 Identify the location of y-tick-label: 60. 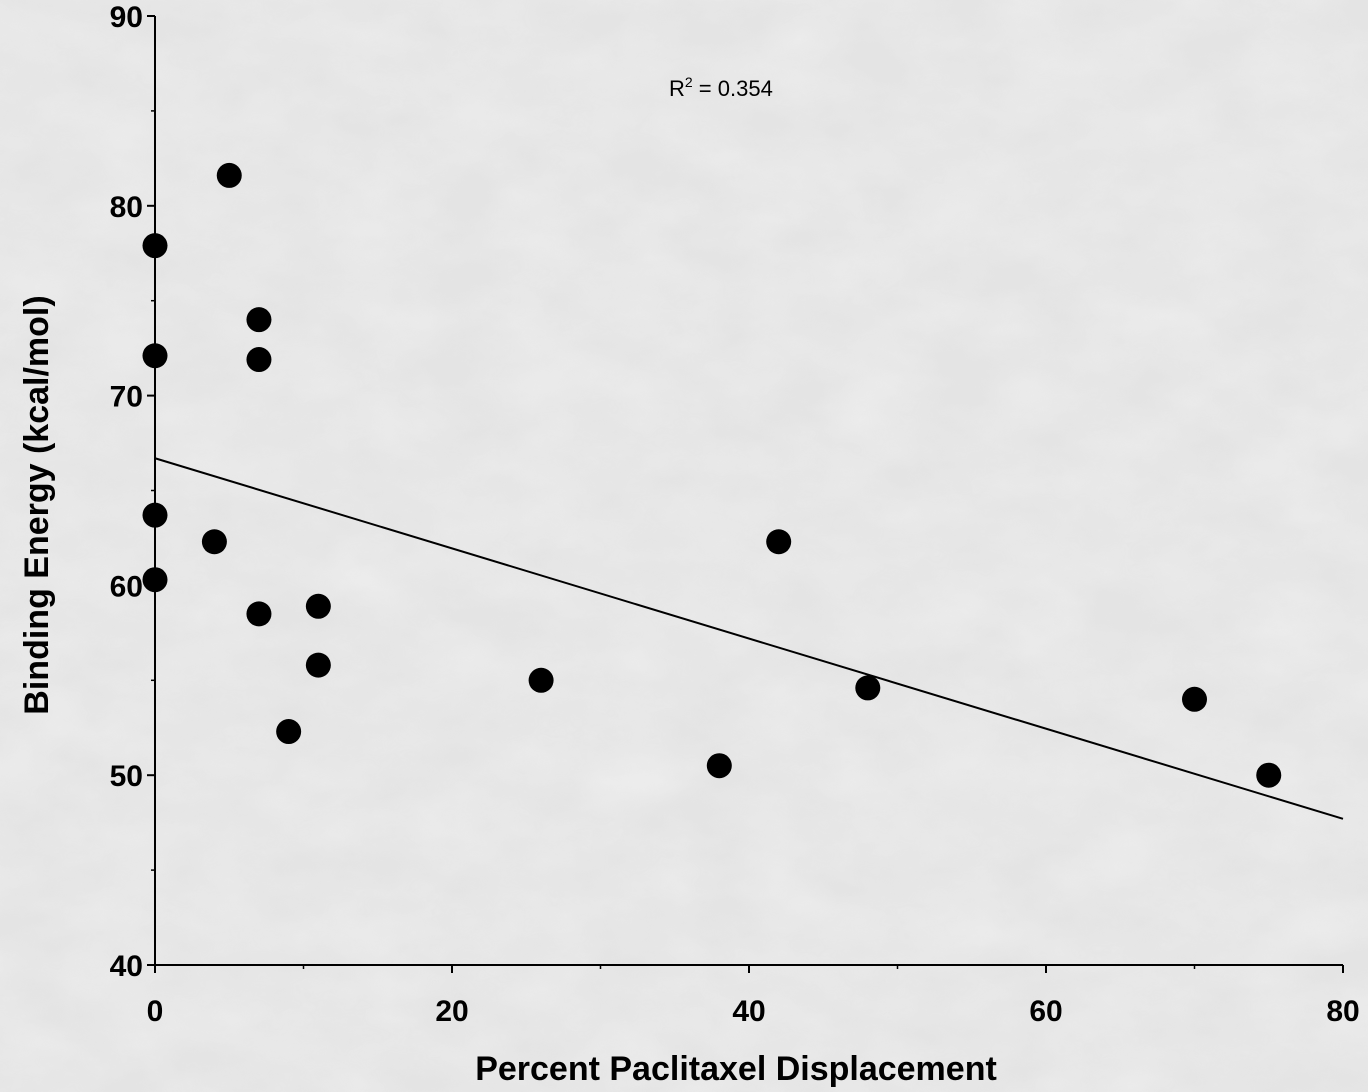
(126, 586).